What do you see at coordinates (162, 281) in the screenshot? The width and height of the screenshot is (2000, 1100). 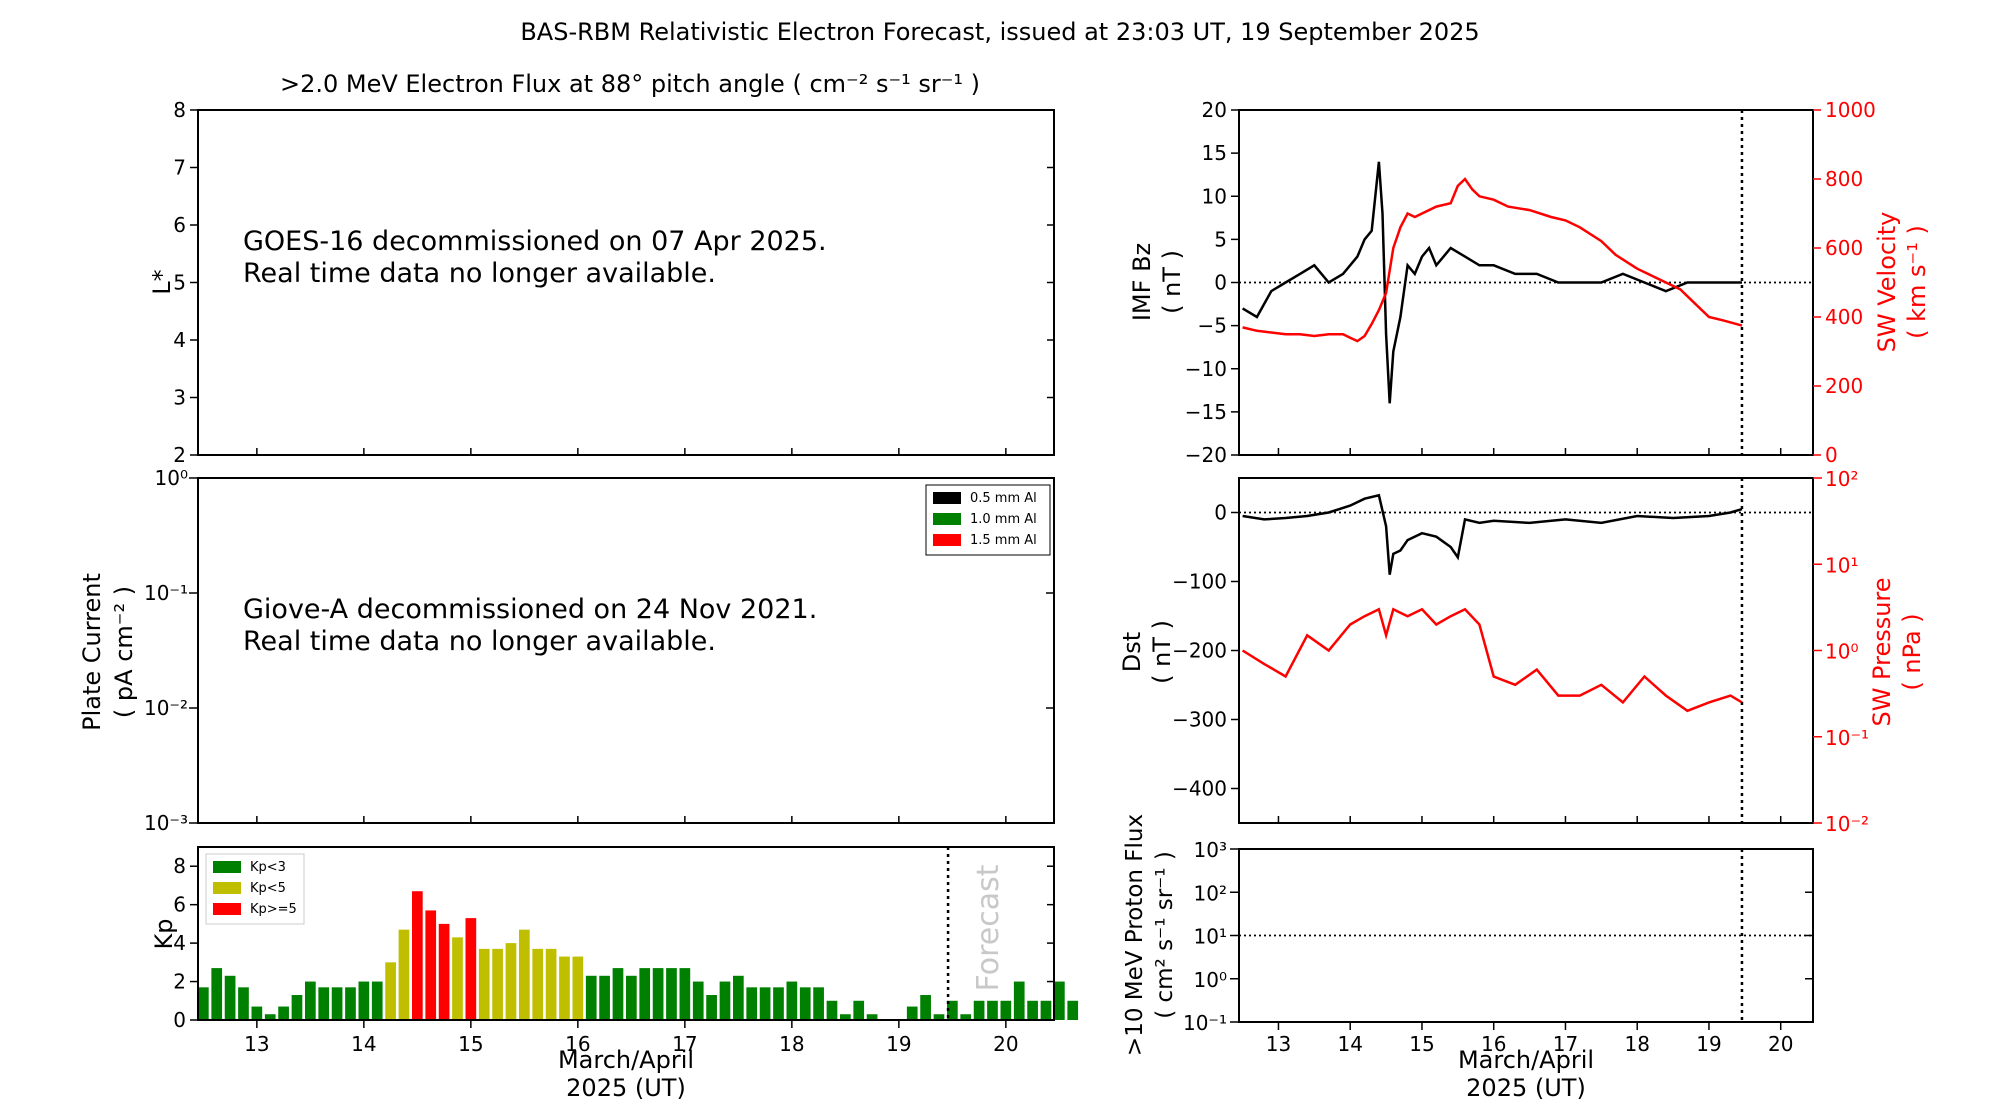 I see `electron-flux-ylabel: L*` at bounding box center [162, 281].